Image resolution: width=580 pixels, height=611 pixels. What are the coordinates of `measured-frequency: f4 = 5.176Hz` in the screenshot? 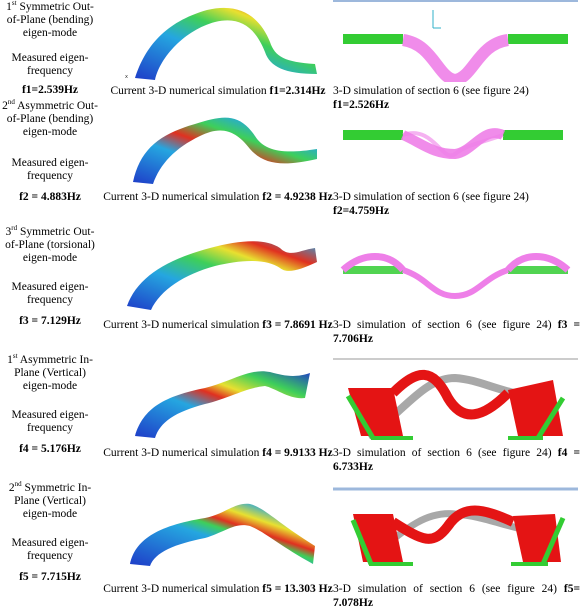 It's located at (50, 449).